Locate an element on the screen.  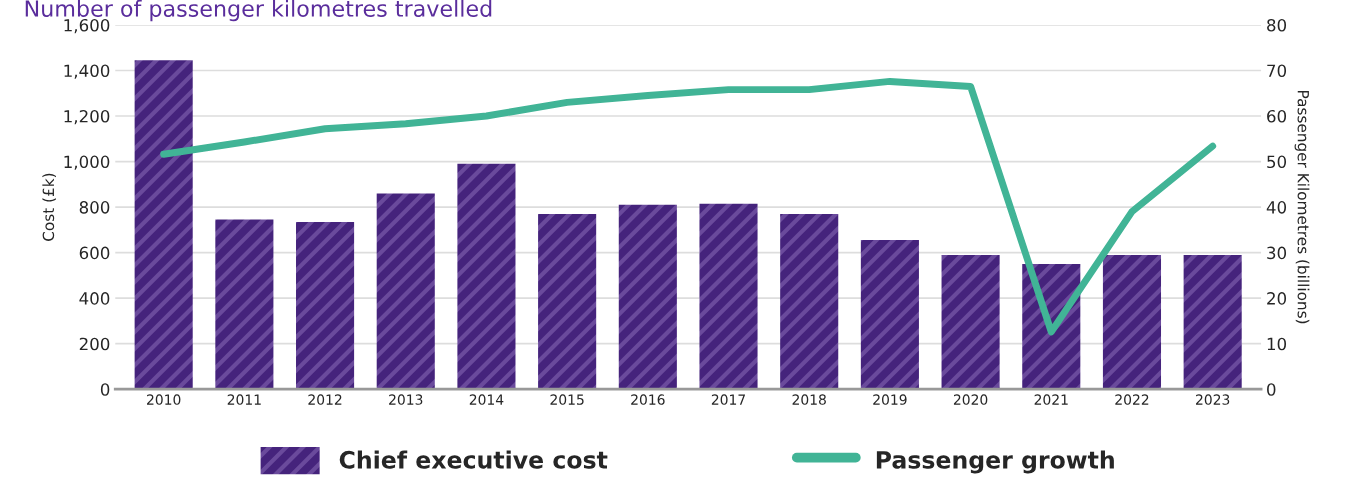
x-tick-label: 2011 is located at coordinates (244, 399).